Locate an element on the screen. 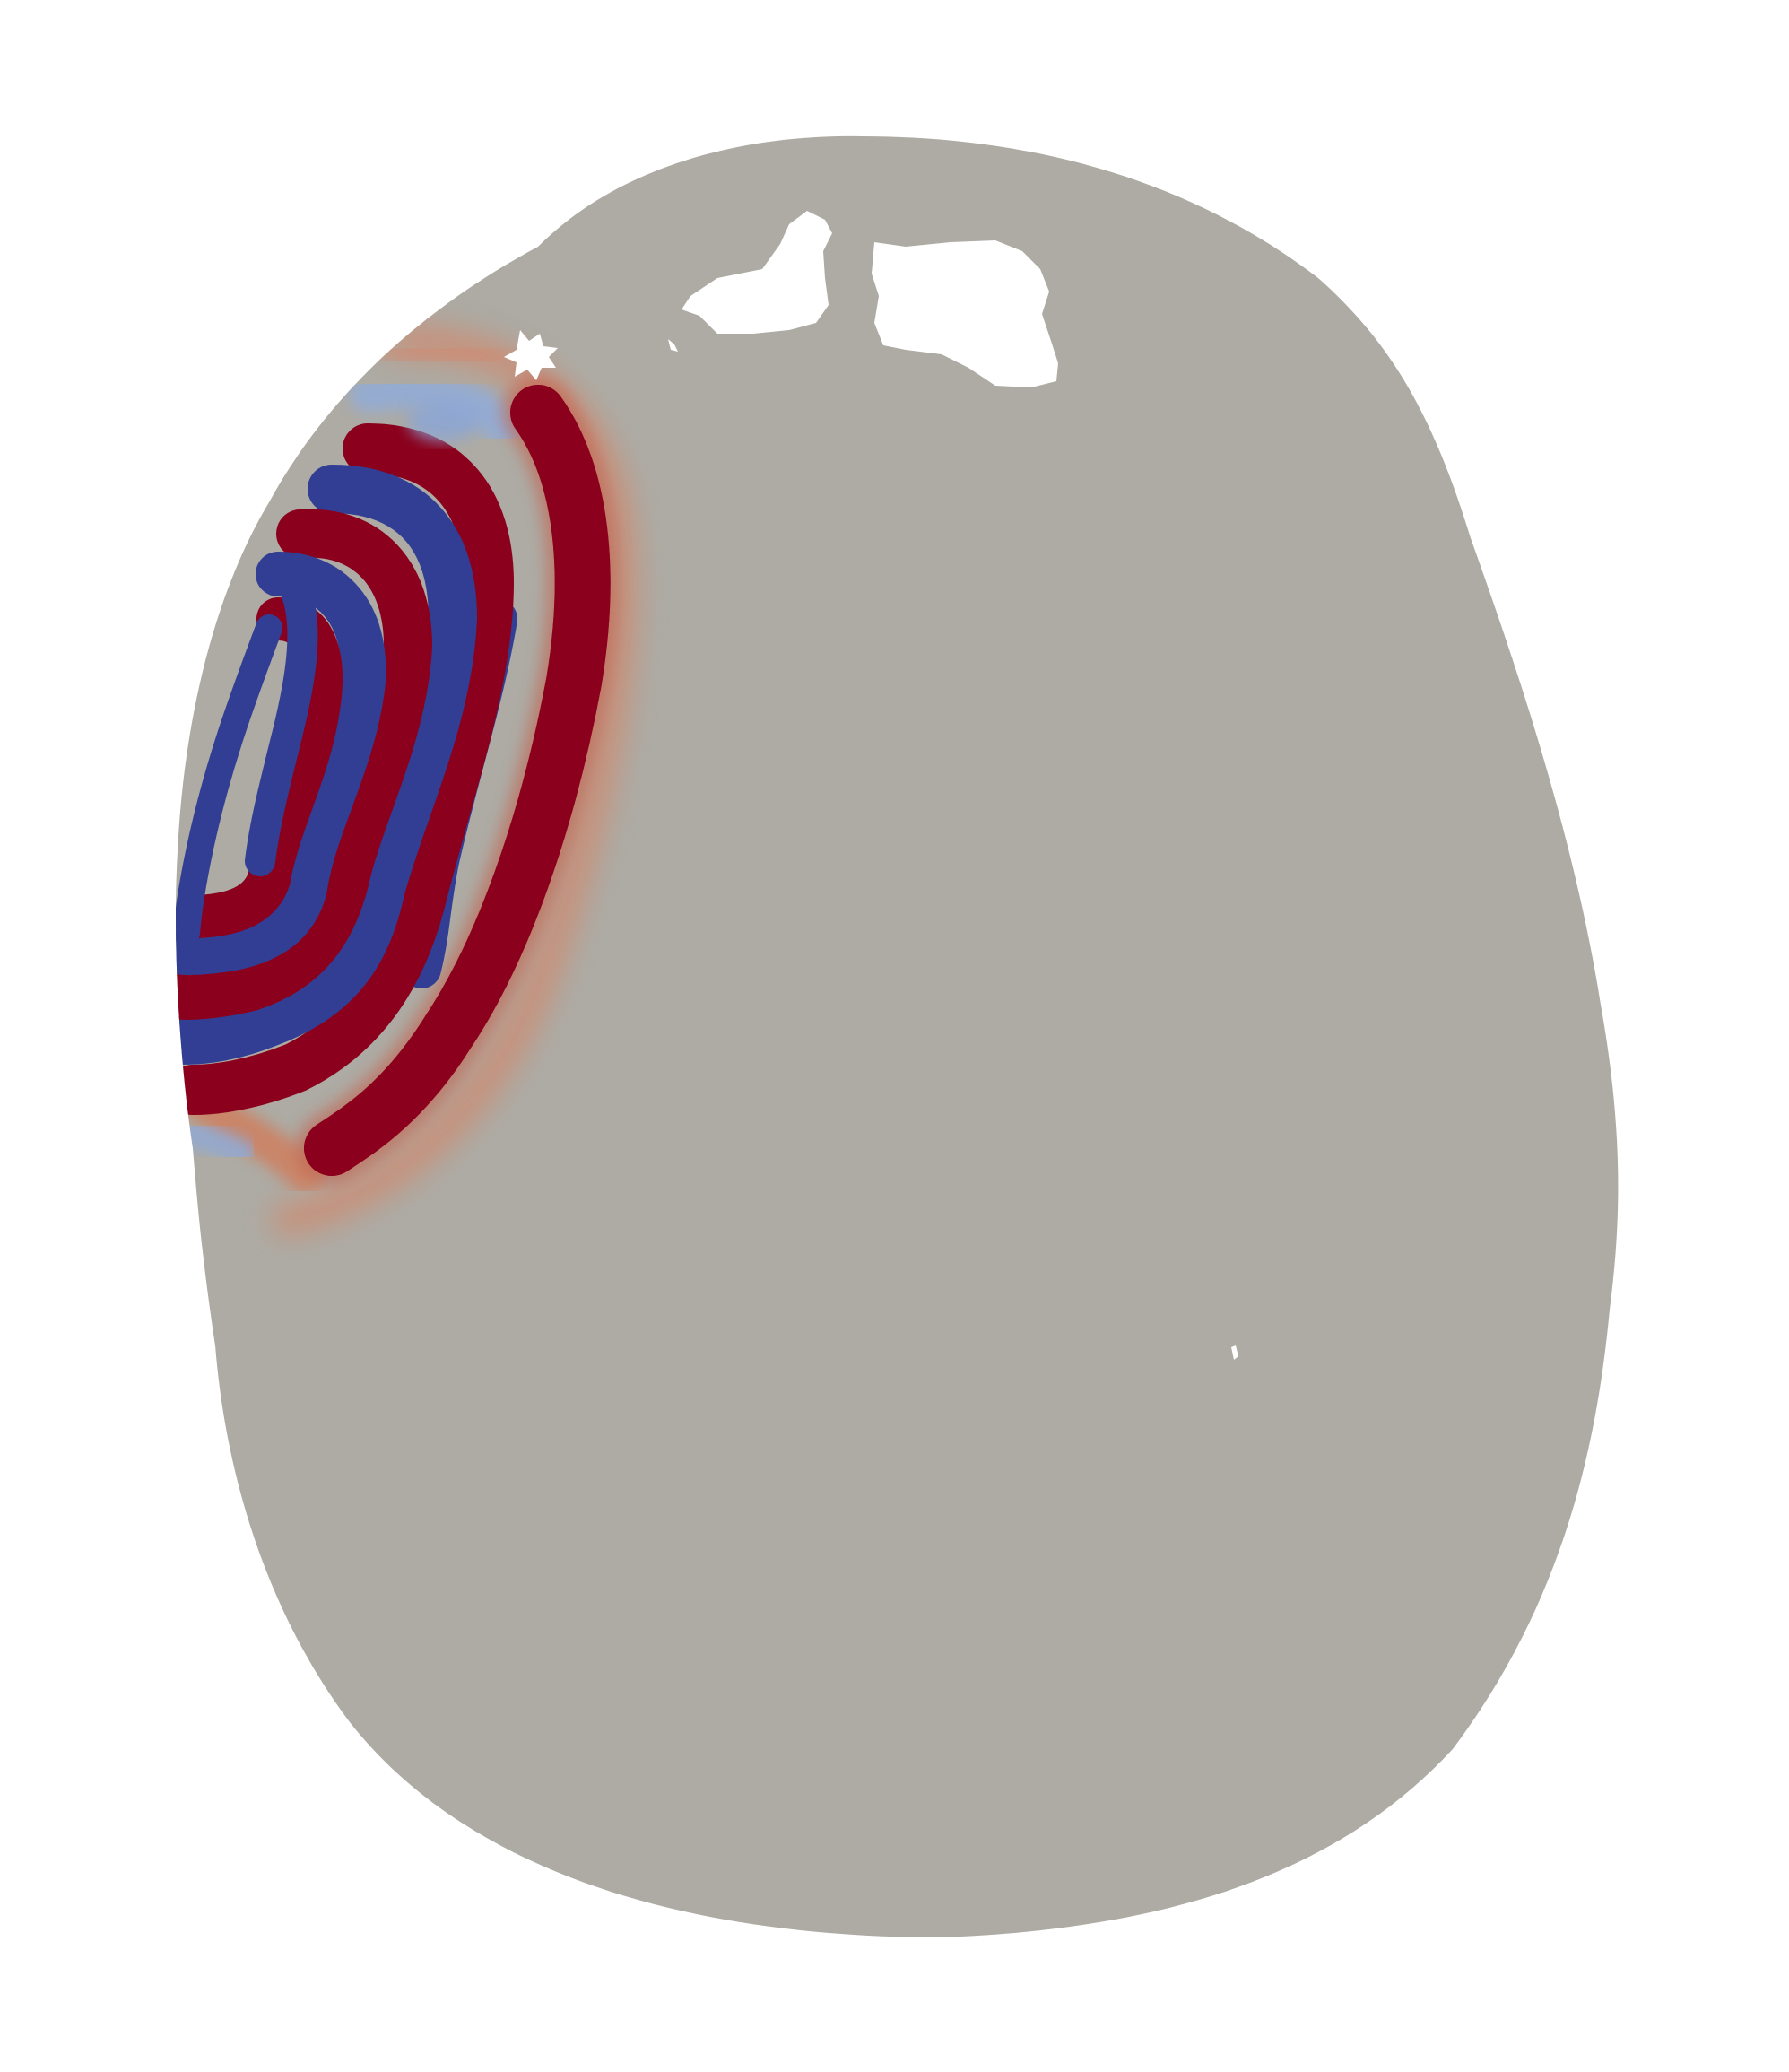 This screenshot has height=2072, width=1789. hole-left is located at coordinates (757, 272).